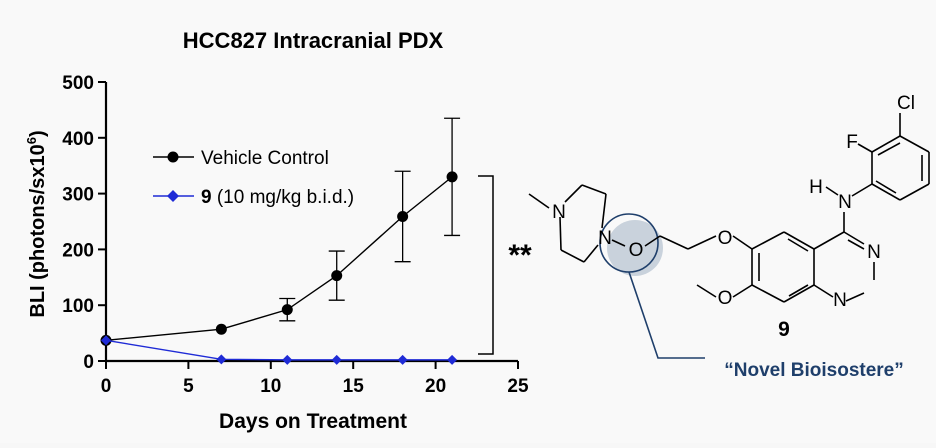 The image size is (936, 448). I want to click on bond-o-ring, so click(742, 242).